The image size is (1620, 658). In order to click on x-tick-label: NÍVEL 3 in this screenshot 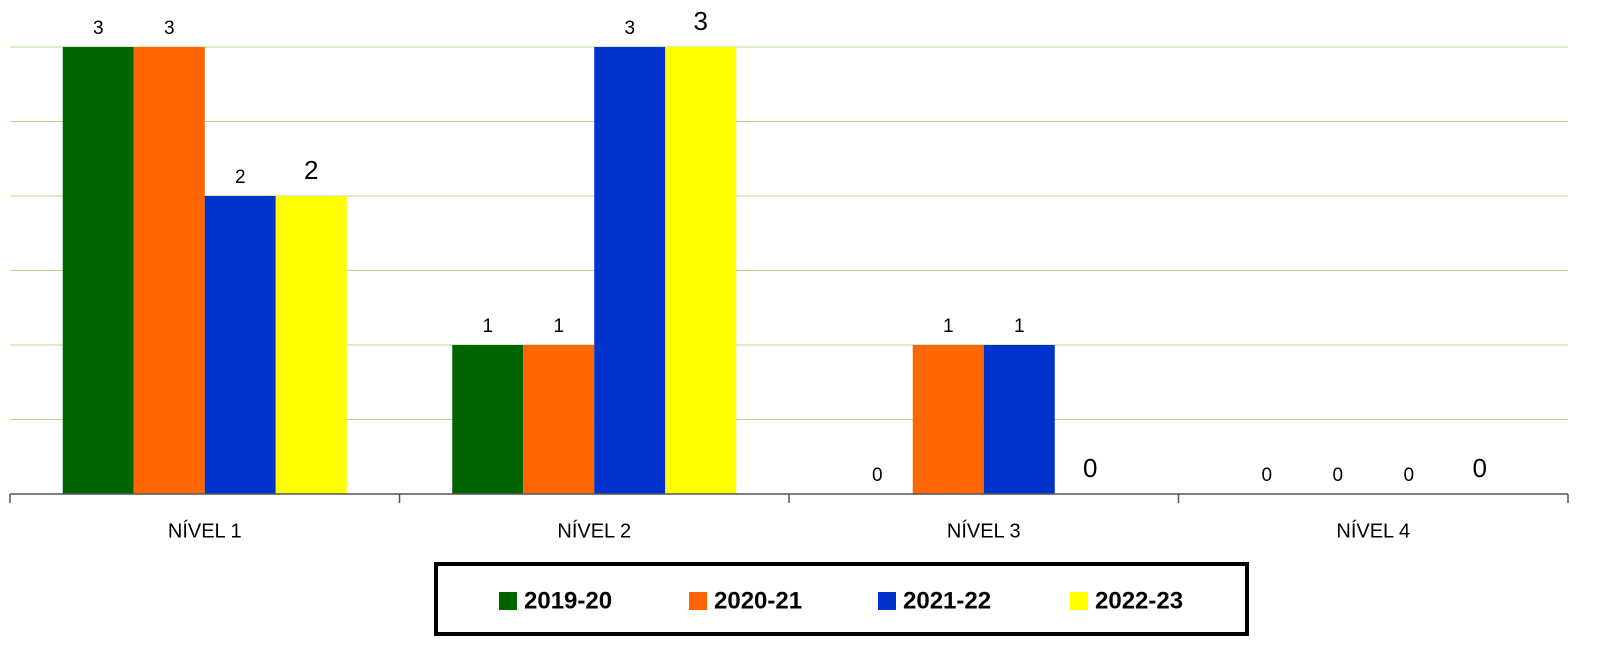, I will do `click(984, 530)`.